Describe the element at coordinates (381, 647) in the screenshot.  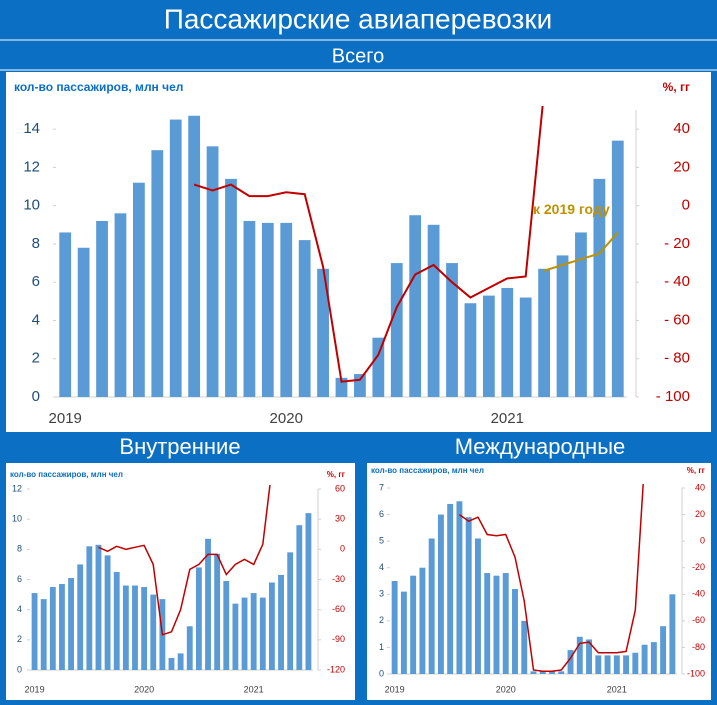
I see `y-tick-label: 1` at that location.